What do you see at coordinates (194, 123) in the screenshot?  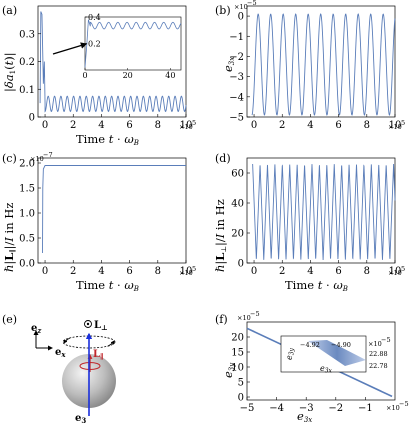 I see `chart-a-xexp-power: 5` at bounding box center [194, 123].